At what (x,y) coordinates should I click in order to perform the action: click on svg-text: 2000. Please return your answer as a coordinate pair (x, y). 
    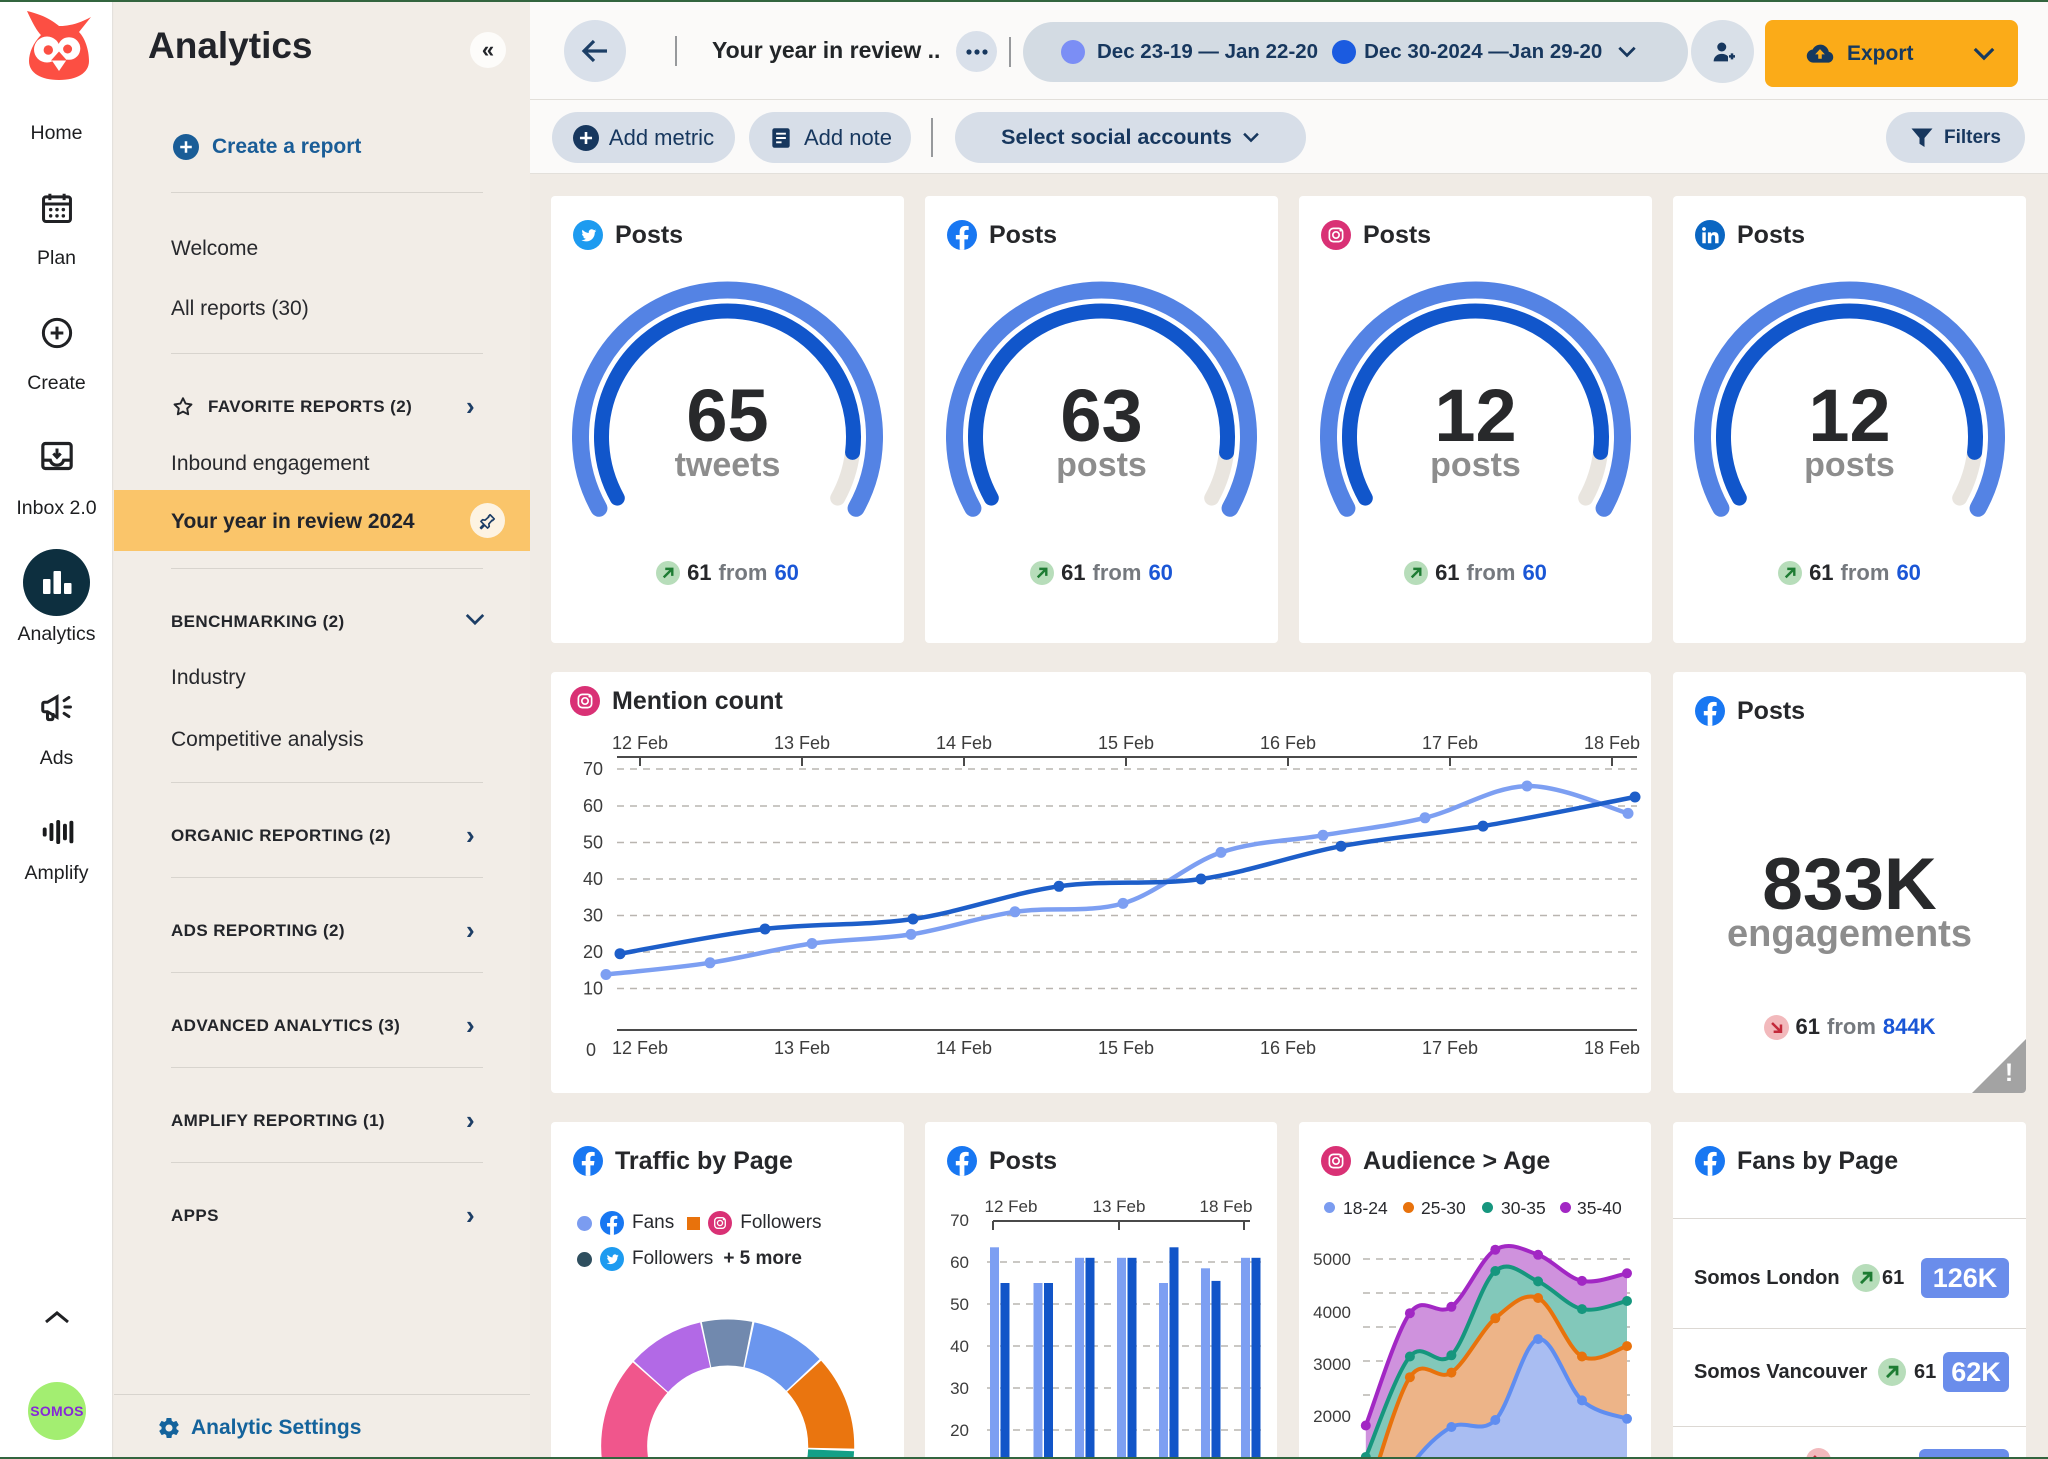
    Looking at the image, I should click on (1332, 1416).